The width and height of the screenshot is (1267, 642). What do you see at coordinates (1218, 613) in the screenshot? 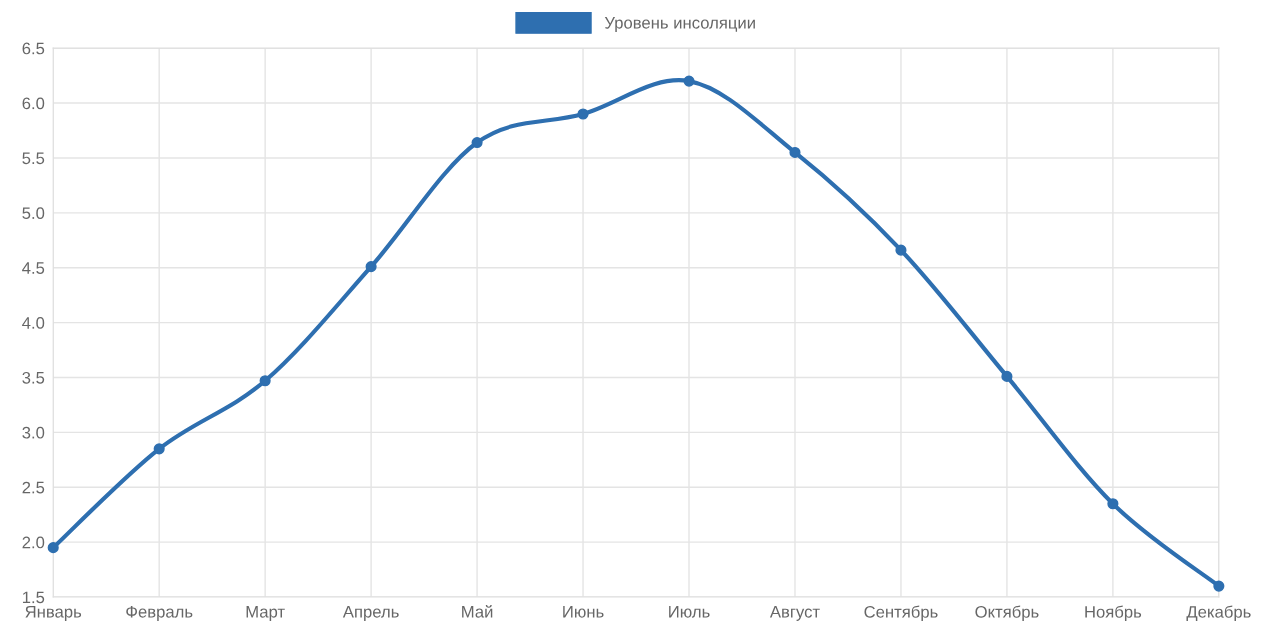
I see `x-tick-label: Декабрь` at bounding box center [1218, 613].